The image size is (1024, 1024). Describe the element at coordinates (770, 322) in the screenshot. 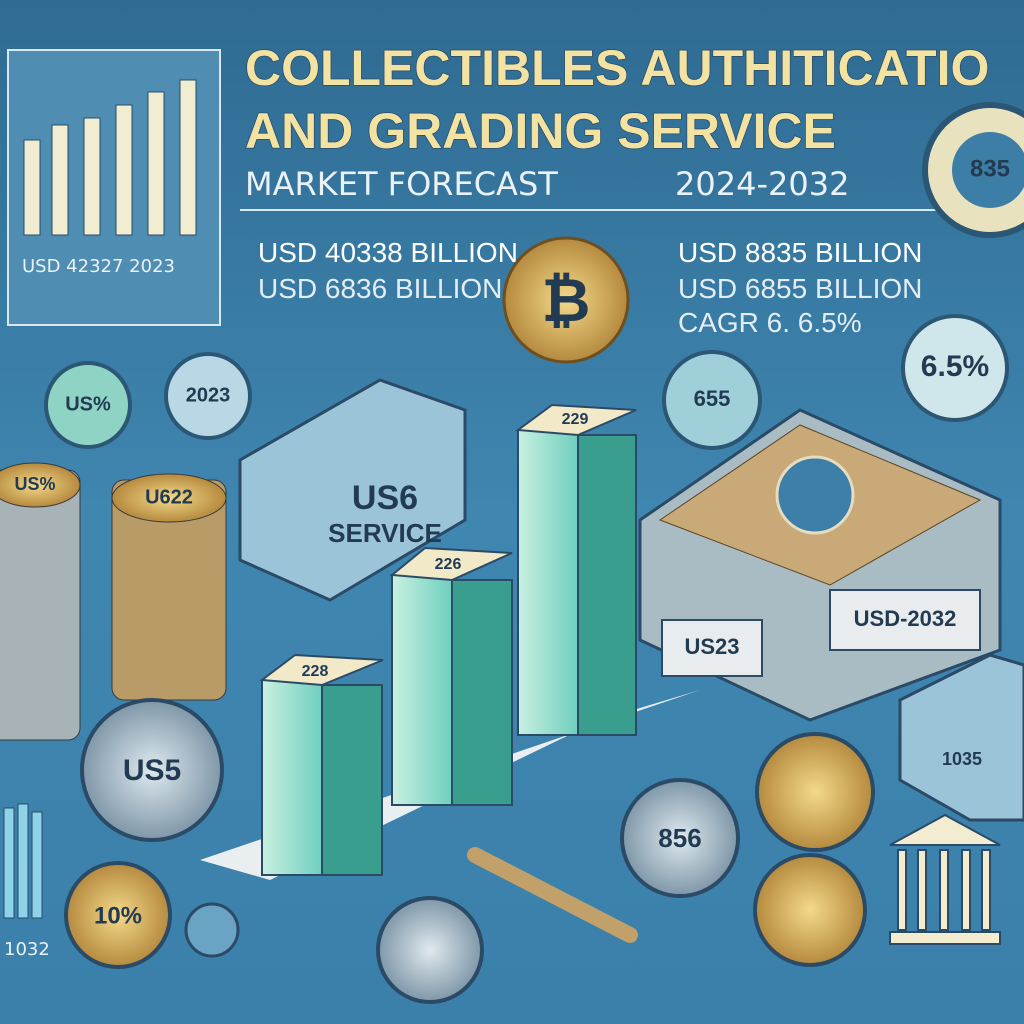

I see `stat: CAGR 6. 6.5%` at that location.